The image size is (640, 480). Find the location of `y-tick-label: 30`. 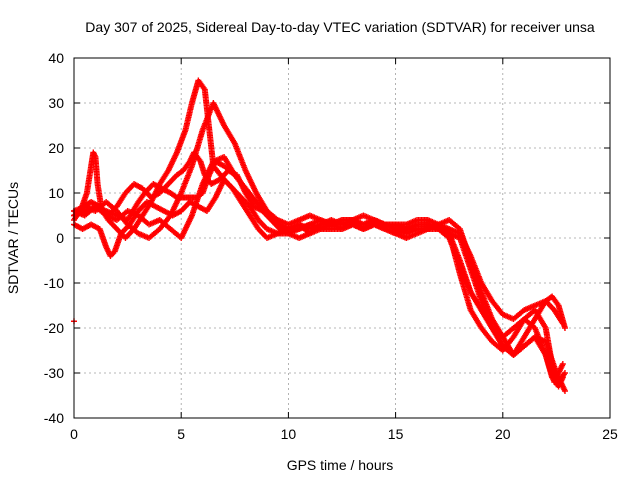

y-tick-label: 30 is located at coordinates (56, 103).